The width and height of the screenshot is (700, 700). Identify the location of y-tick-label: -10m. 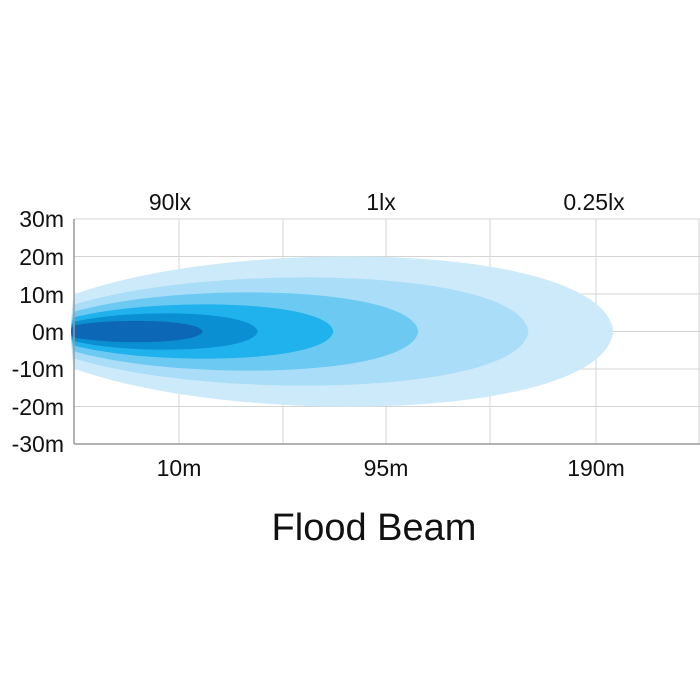
(38, 369).